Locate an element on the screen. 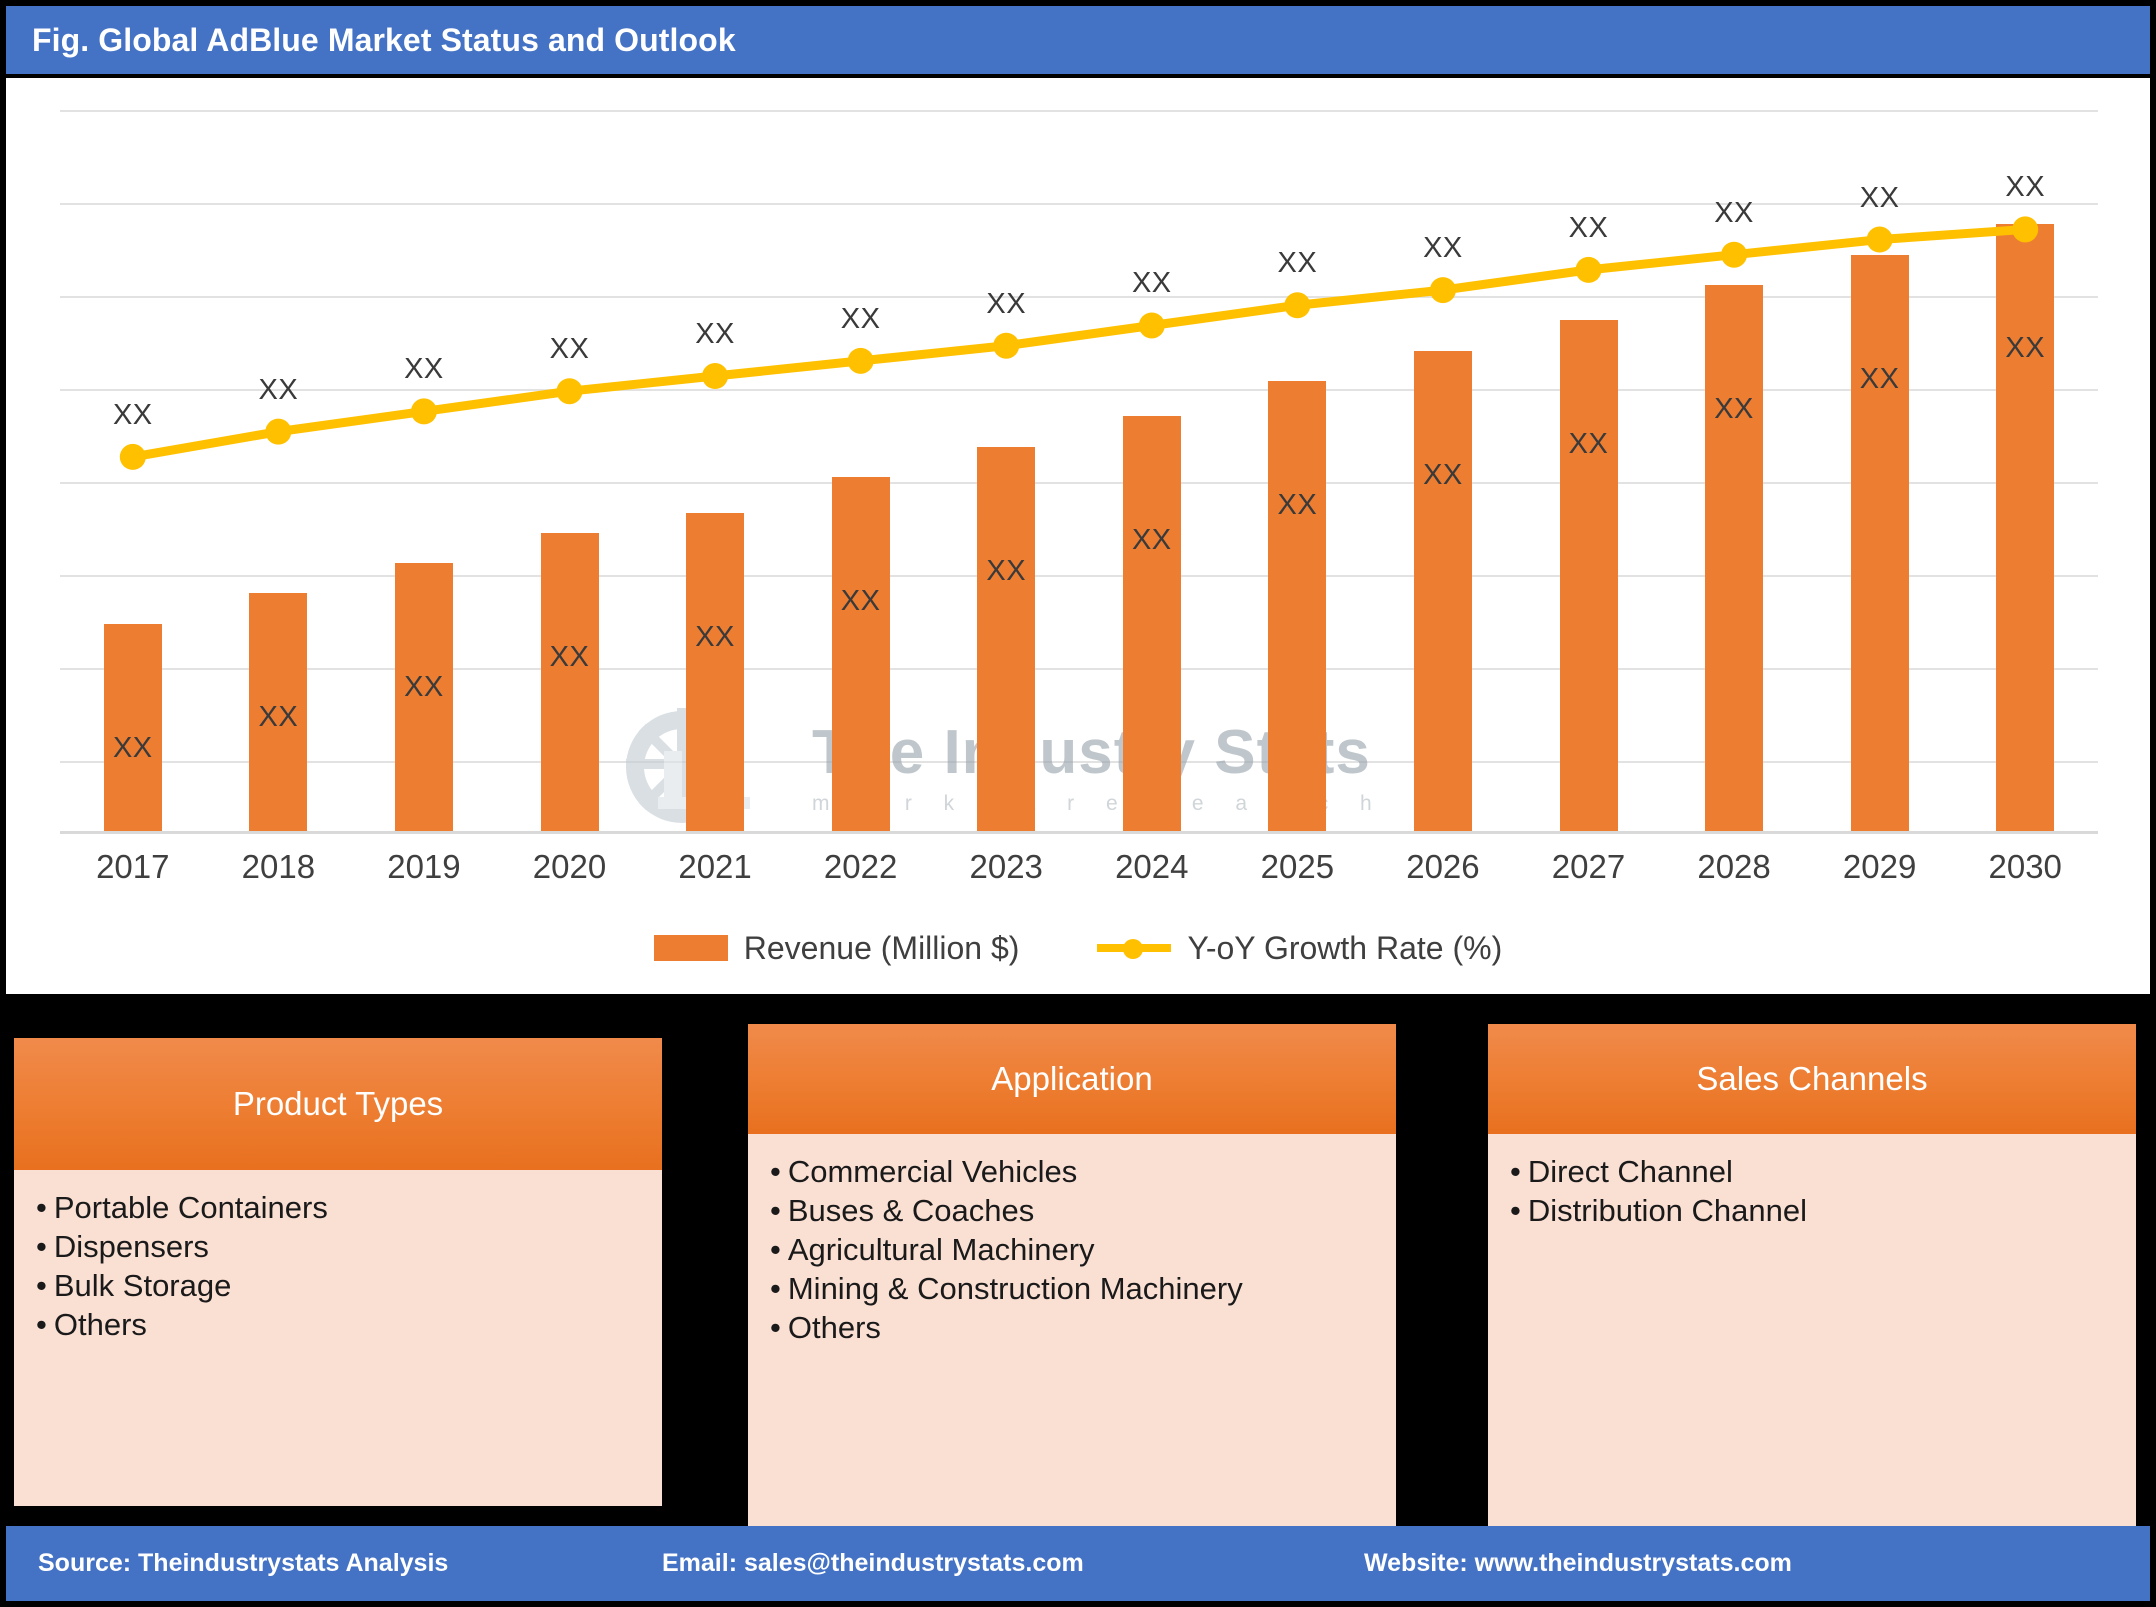 This screenshot has width=2156, height=1607. growth-rate-line is located at coordinates (1079, 343).